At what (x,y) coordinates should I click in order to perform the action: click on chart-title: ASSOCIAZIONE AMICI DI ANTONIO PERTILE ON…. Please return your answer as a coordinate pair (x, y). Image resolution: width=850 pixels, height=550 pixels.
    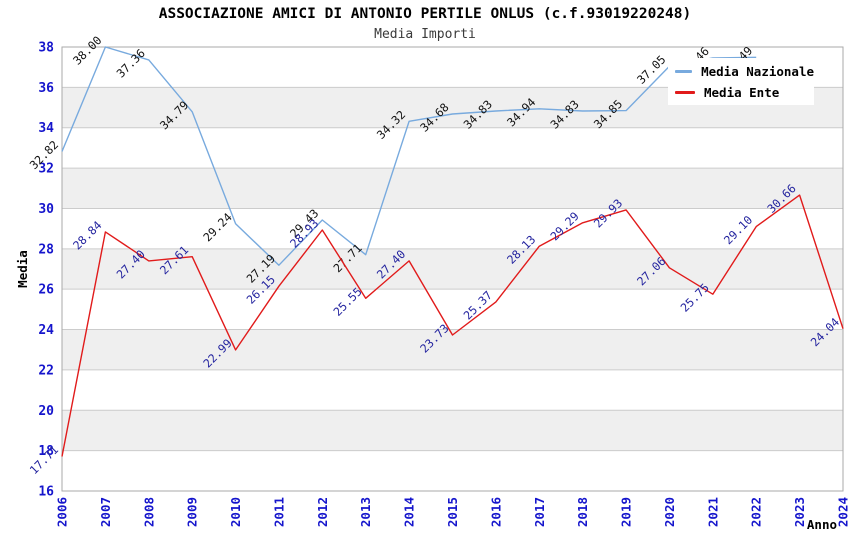
    Looking at the image, I should click on (425, 14).